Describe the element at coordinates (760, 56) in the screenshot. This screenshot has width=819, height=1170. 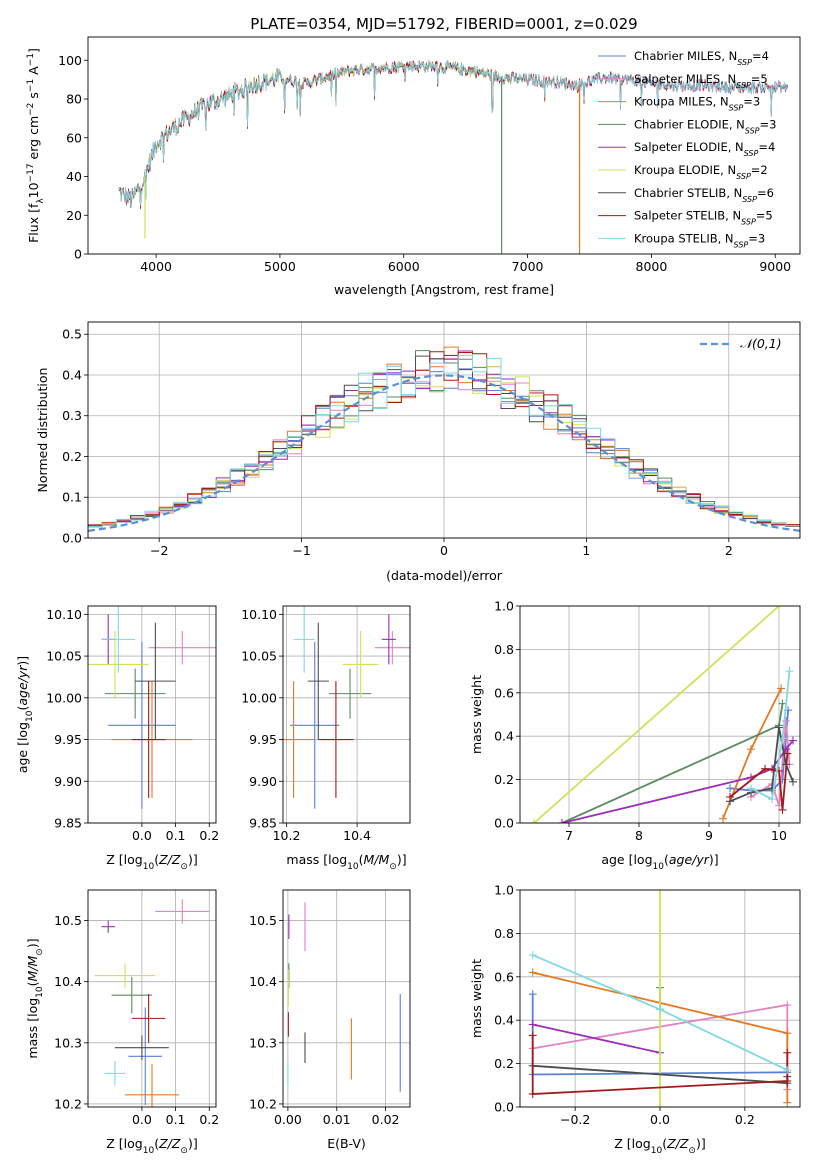
I see `legend-value: =4` at that location.